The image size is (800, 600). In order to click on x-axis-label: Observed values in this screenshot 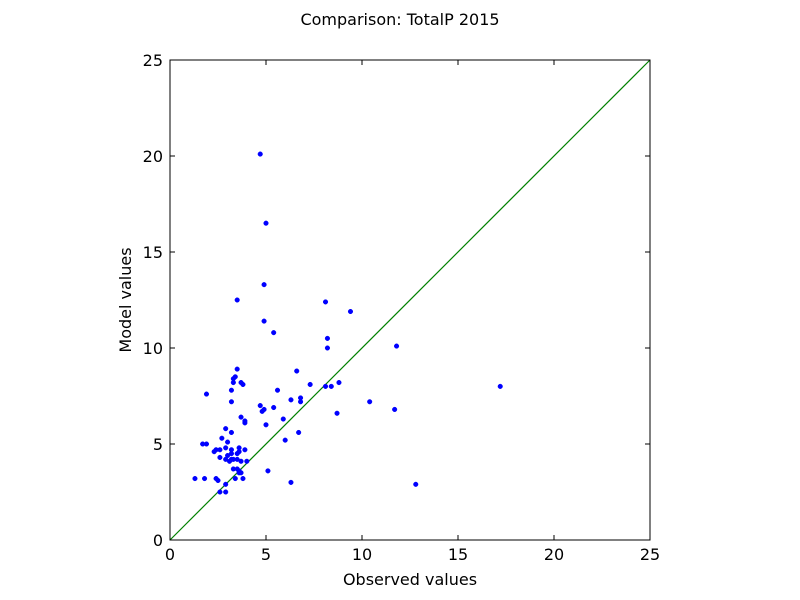, I will do `click(410, 579)`.